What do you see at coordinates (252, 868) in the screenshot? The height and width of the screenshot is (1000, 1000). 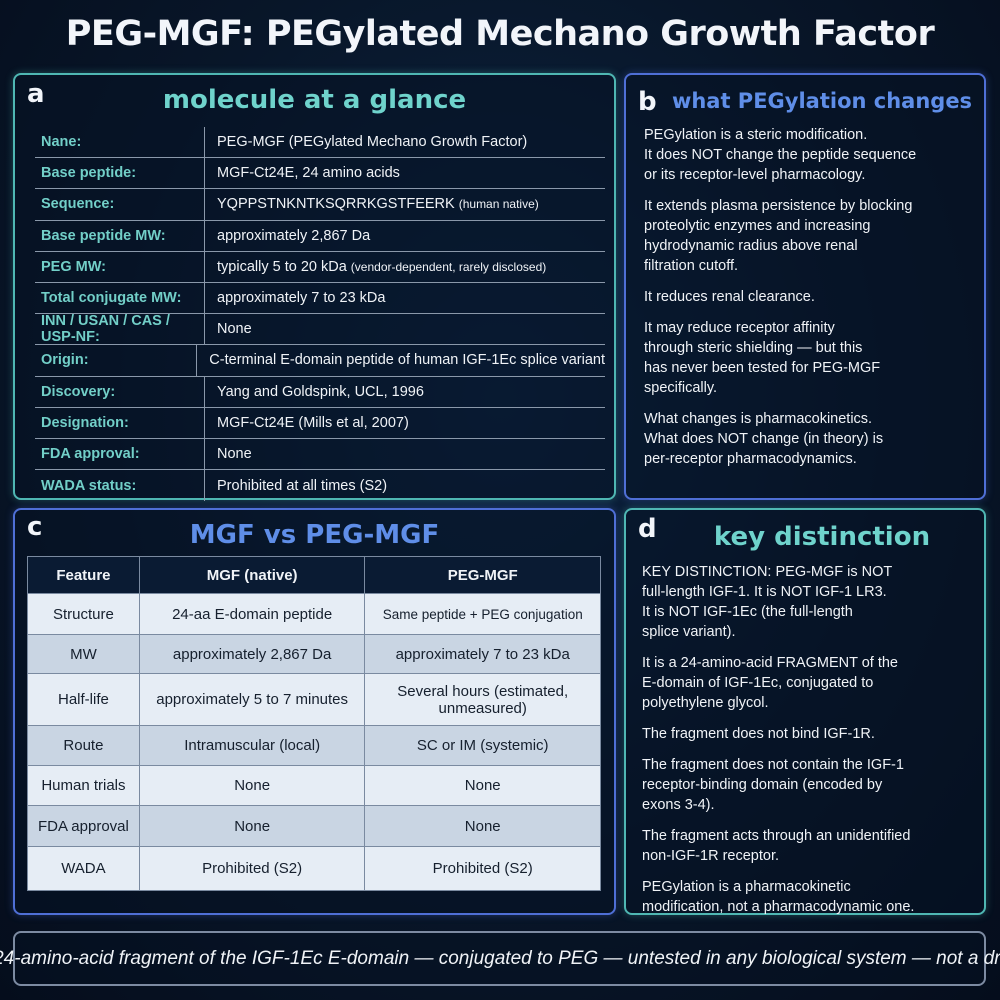 I see `table-cell-mgf: Prohibited (S2)` at bounding box center [252, 868].